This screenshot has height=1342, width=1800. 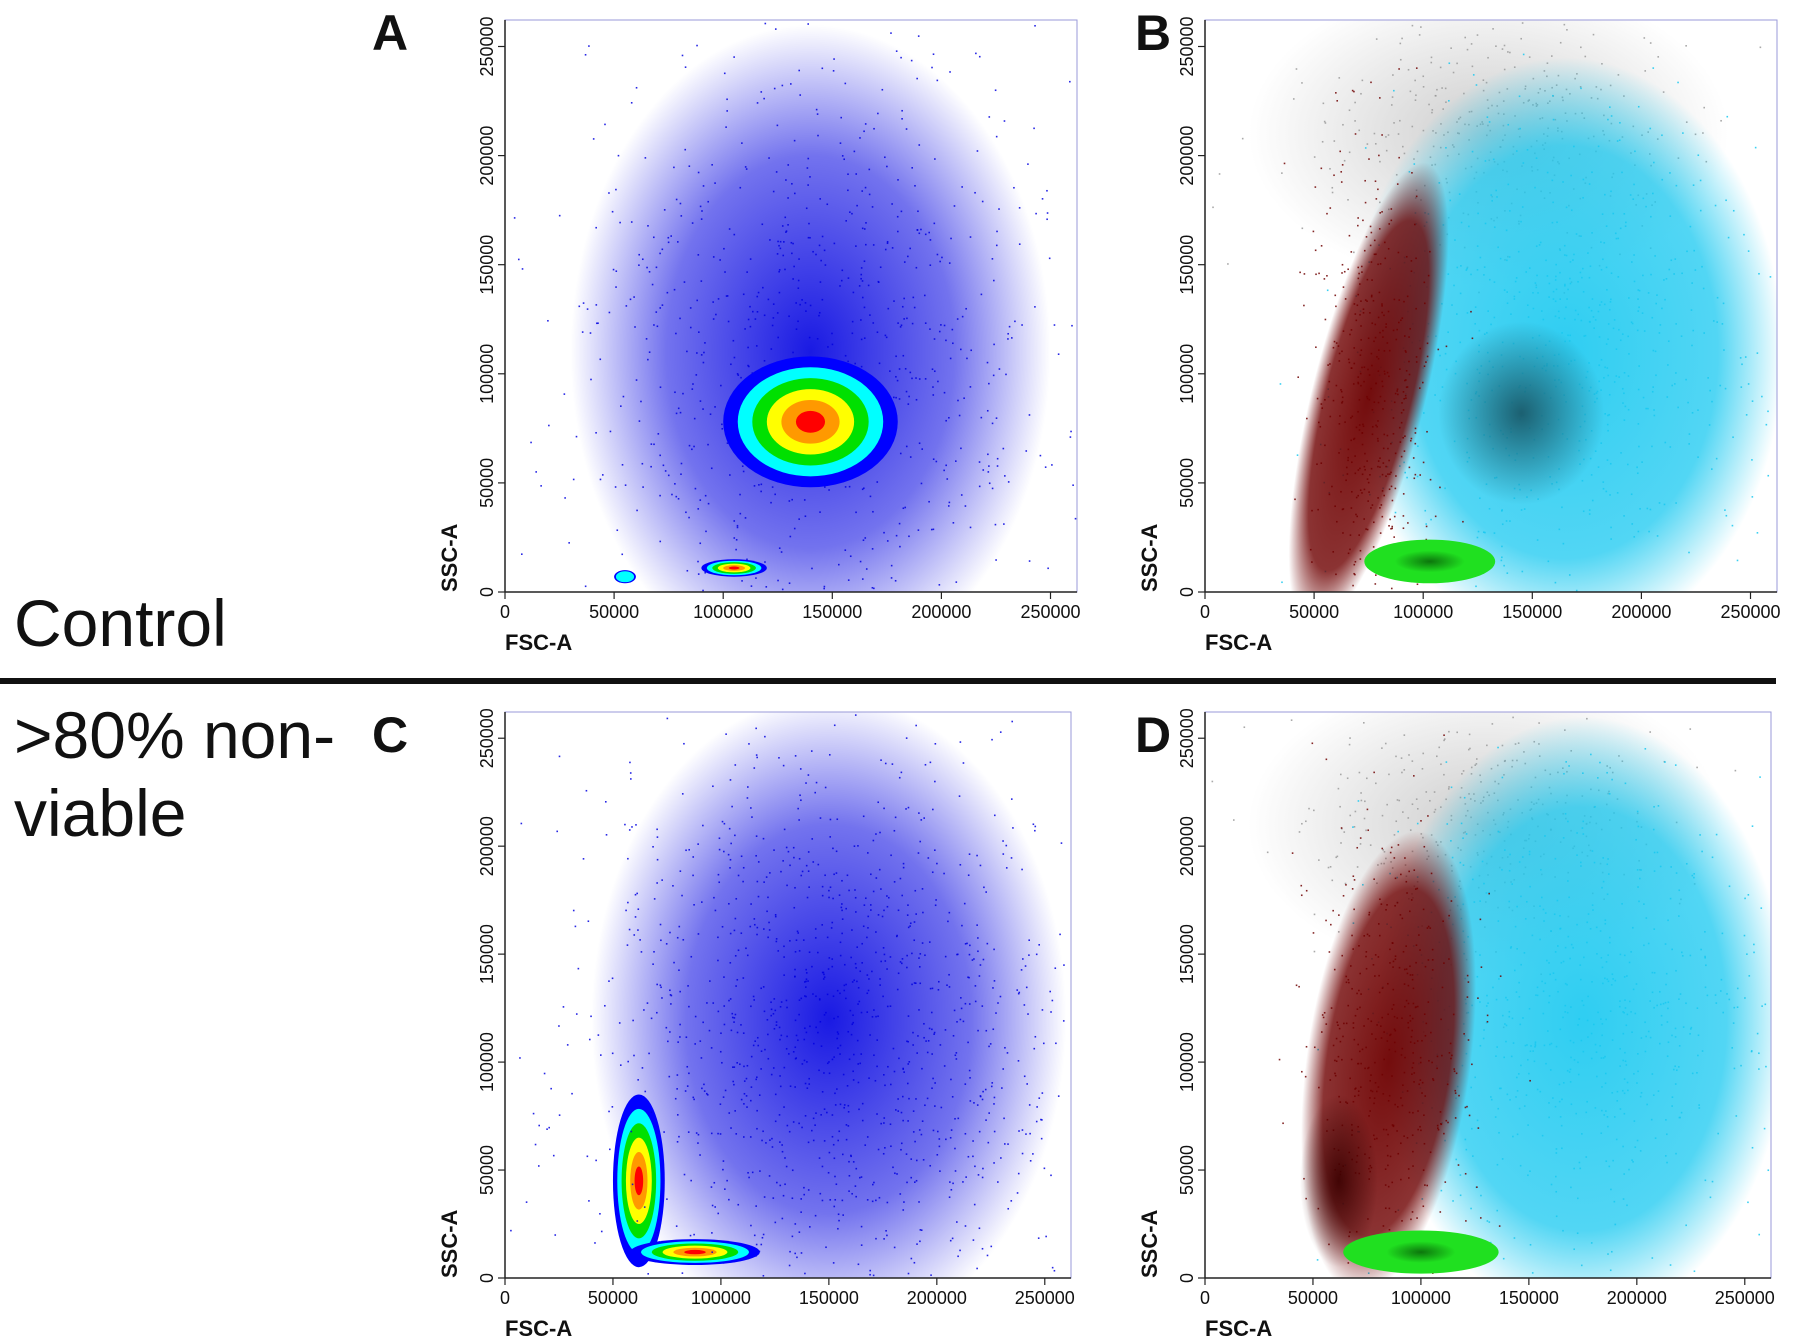 I want to click on x-axis-label-A: FSC-A, so click(x=538, y=642).